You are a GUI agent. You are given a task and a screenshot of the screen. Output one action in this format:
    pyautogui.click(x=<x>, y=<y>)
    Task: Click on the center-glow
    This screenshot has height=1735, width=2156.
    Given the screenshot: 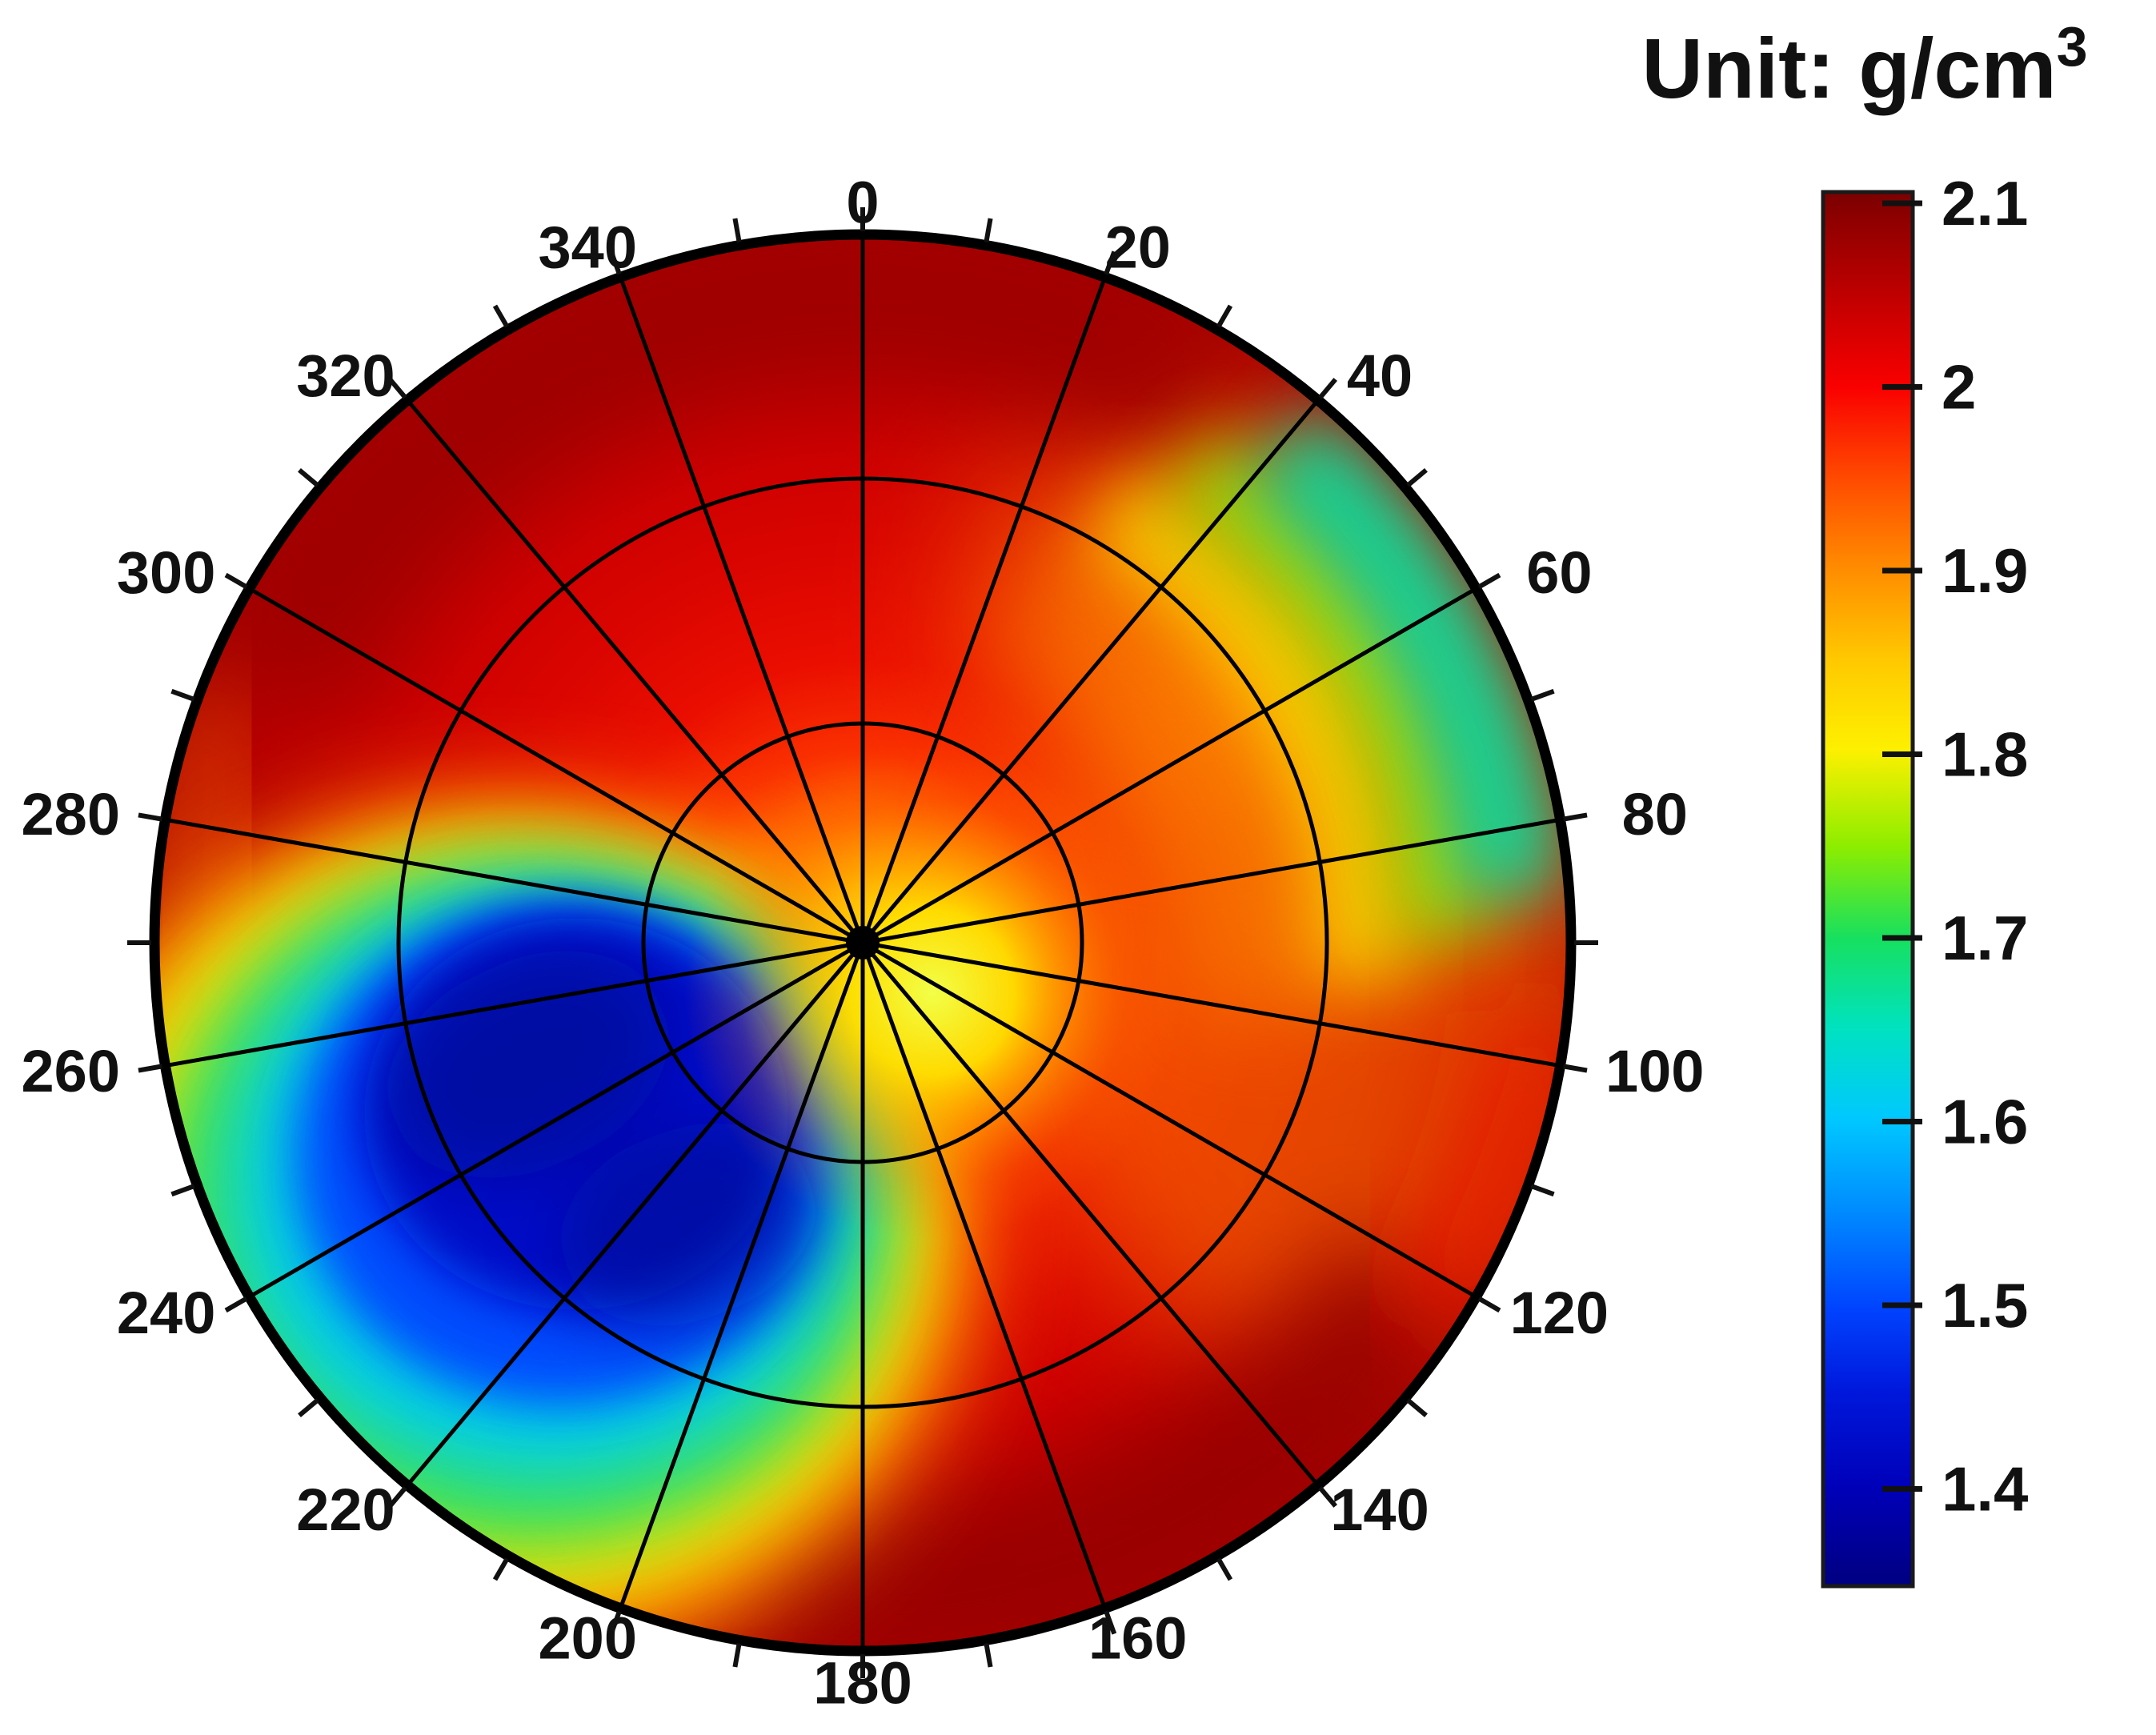 What is the action you would take?
    pyautogui.click(x=932, y=992)
    